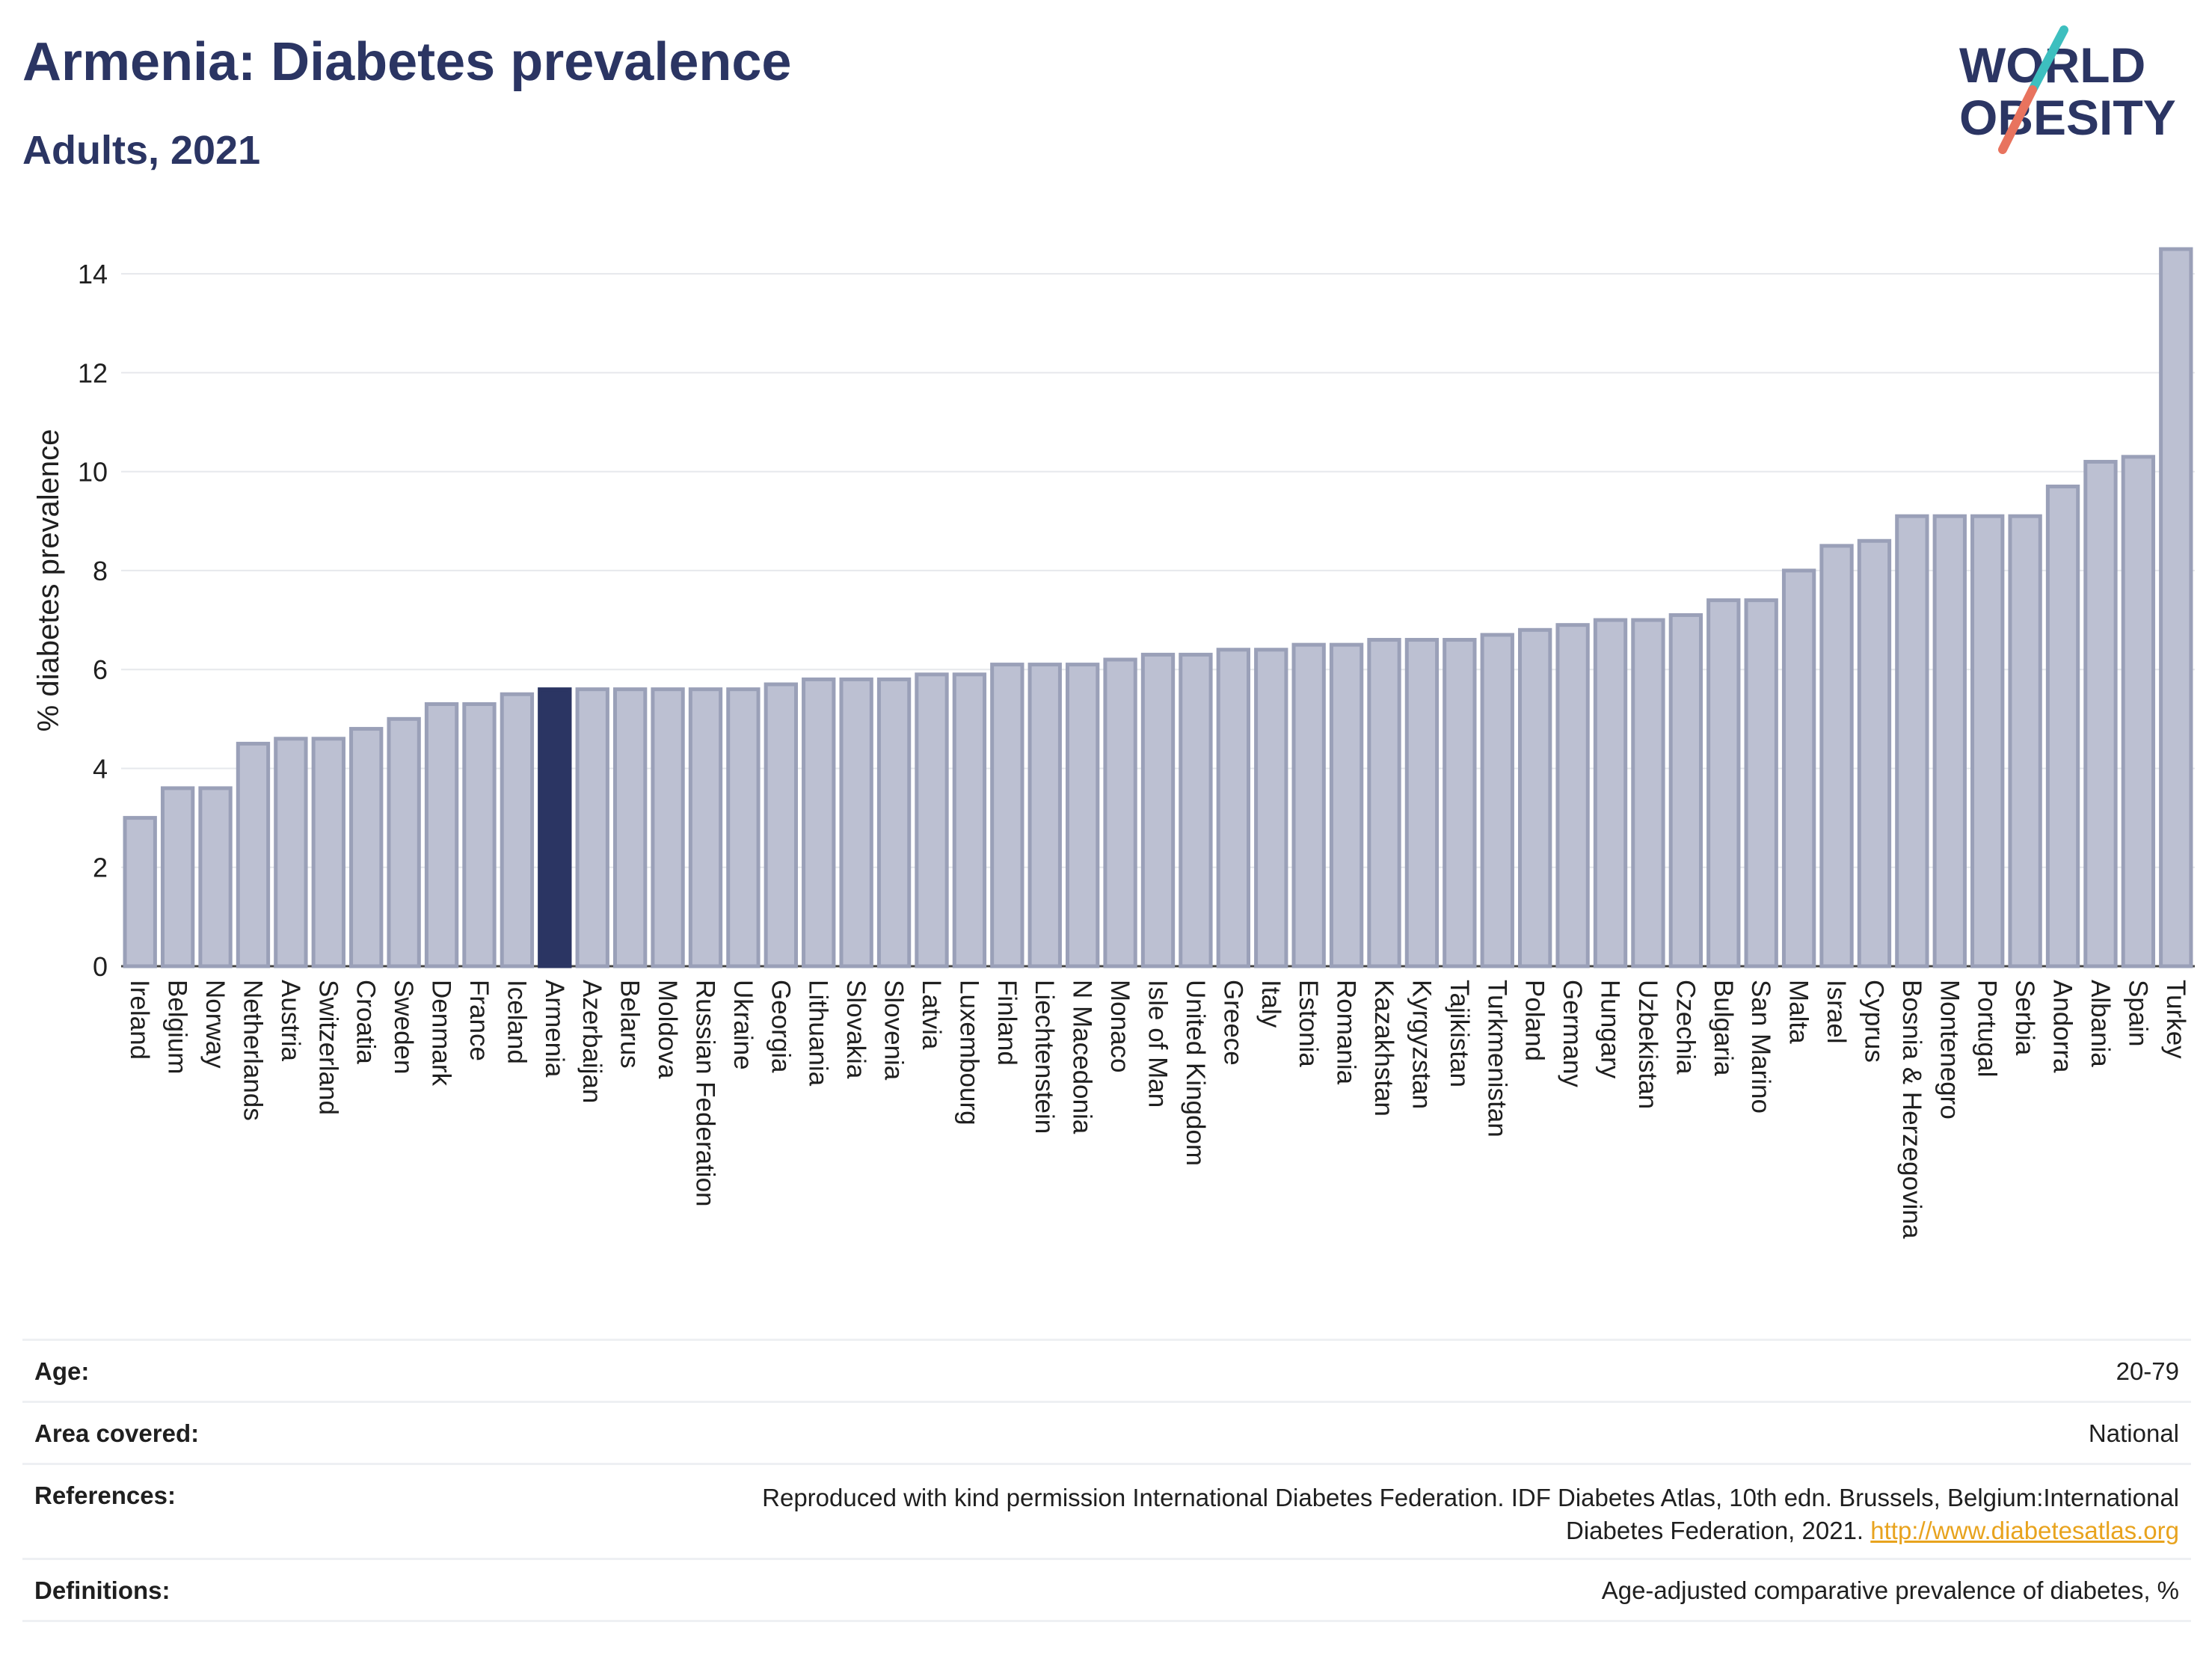  Describe the element at coordinates (407, 62) in the screenshot. I see `chart-title: Armenia: Diabetes prevalence` at that location.